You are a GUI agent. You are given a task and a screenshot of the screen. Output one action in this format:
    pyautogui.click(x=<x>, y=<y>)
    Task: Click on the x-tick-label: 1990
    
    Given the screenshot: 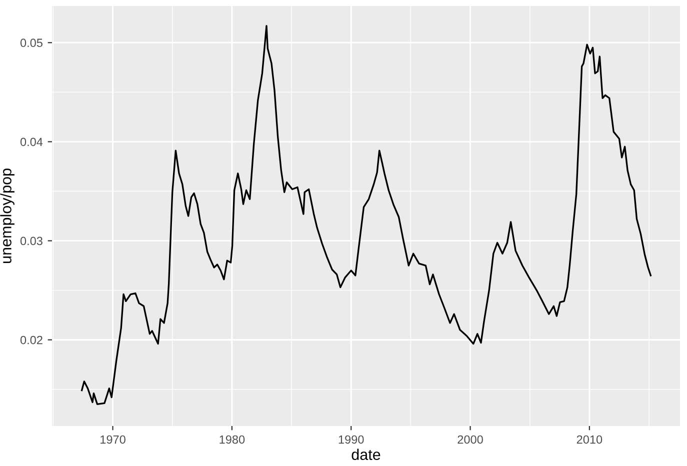 What is the action you would take?
    pyautogui.click(x=351, y=439)
    